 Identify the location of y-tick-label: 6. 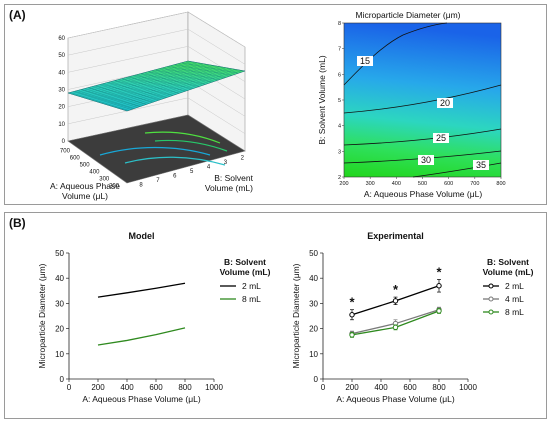
(175, 177).